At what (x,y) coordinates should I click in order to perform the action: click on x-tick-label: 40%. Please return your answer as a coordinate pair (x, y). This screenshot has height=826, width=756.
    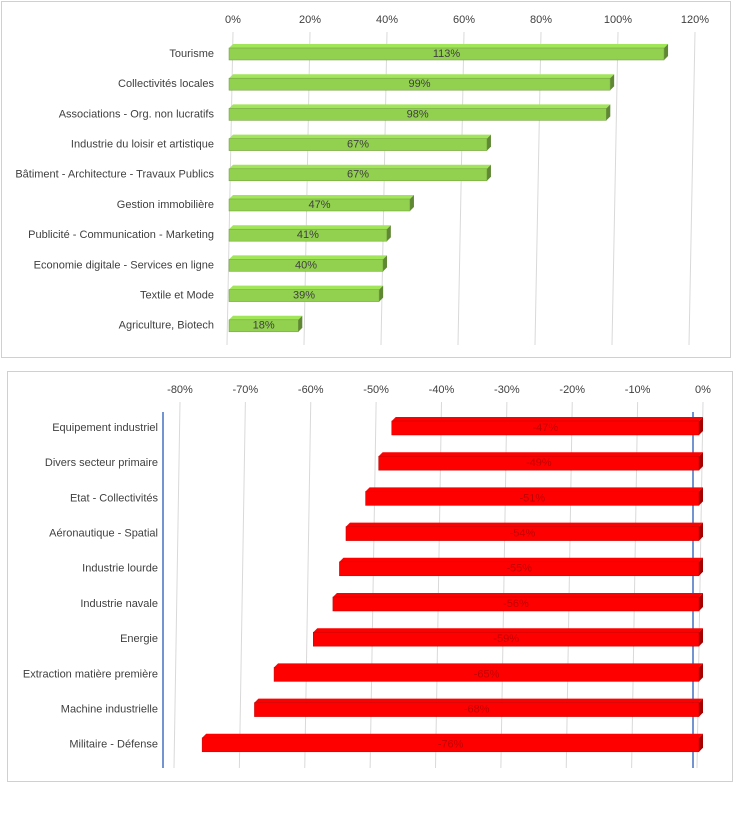
    Looking at the image, I should click on (387, 20).